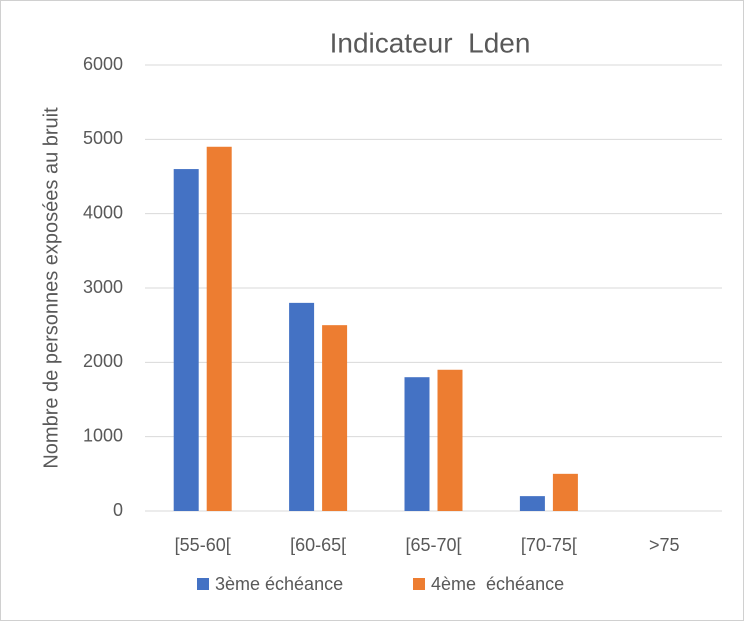  Describe the element at coordinates (279, 584) in the screenshot. I see `legend-label: 3ème échéance` at that location.